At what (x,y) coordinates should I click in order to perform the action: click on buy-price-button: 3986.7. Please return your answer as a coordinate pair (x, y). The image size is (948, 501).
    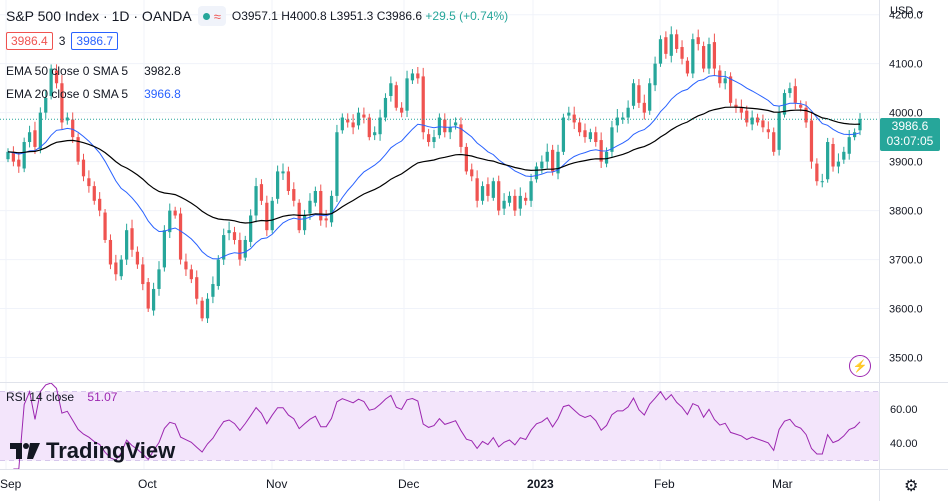
    Looking at the image, I should click on (95, 41).